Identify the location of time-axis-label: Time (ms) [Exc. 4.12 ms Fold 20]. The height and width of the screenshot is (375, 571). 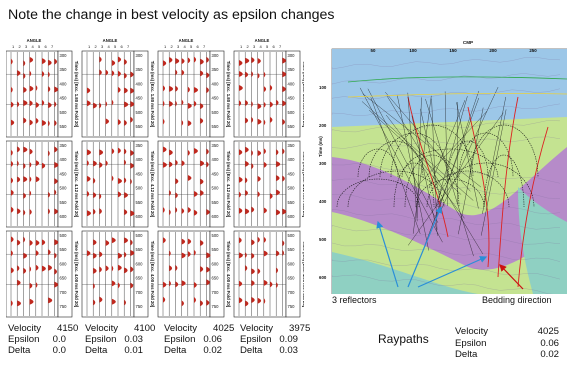
(228, 184).